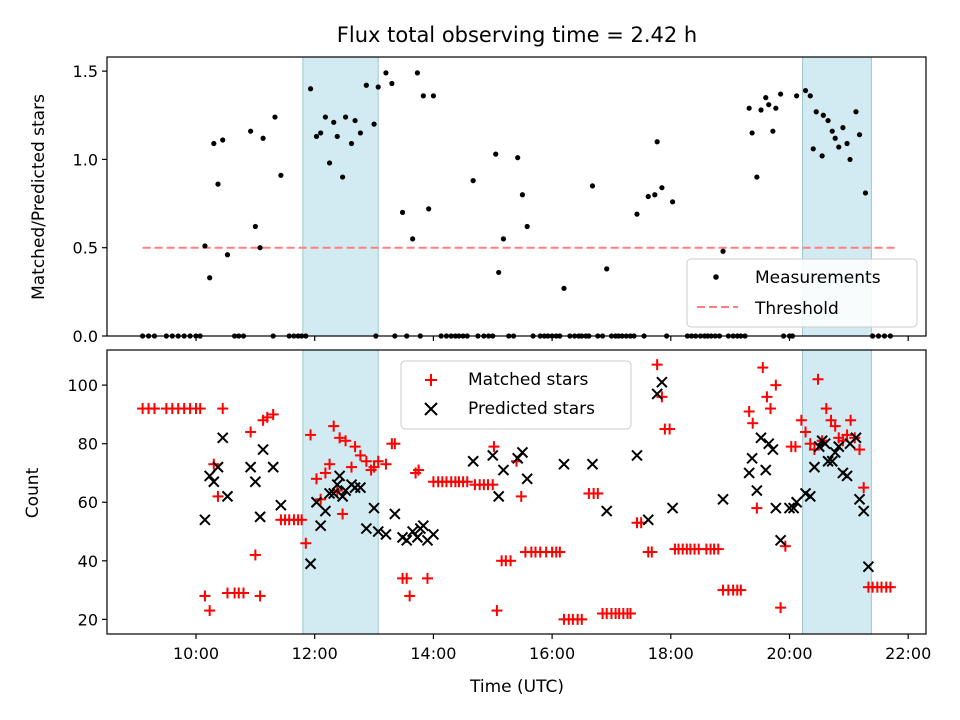 Image resolution: width=960 pixels, height=720 pixels. What do you see at coordinates (531, 409) in the screenshot?
I see `legend-predicted-label: Predicted stars` at bounding box center [531, 409].